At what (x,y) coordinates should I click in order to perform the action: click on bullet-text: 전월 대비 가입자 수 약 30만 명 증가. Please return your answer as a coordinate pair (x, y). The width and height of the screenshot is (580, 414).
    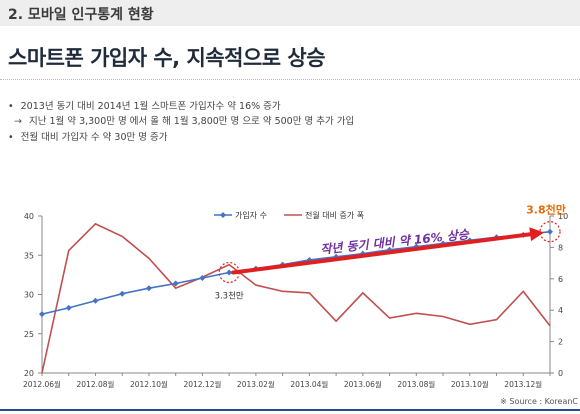
    Looking at the image, I should click on (94, 137).